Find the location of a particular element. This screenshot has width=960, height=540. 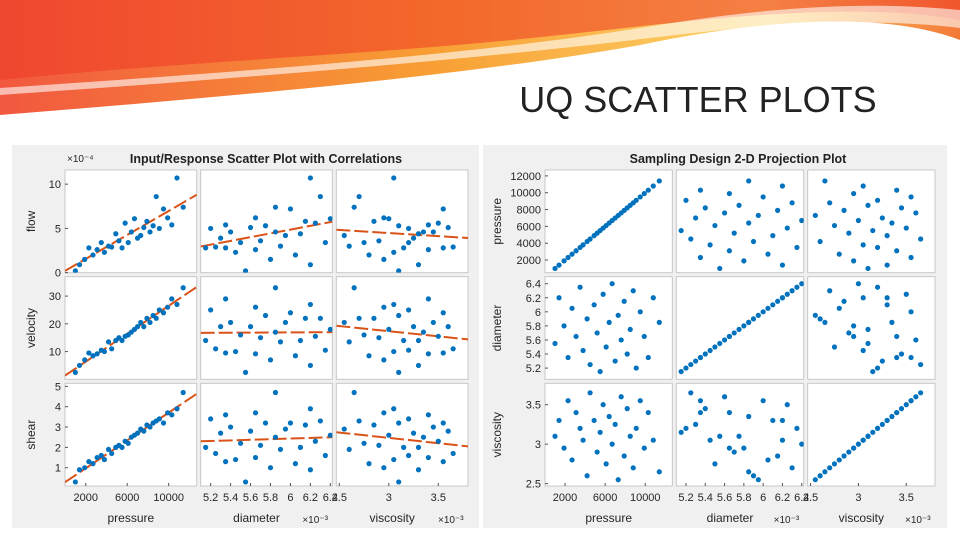

x-axis-label: viscosity is located at coordinates (391, 518).